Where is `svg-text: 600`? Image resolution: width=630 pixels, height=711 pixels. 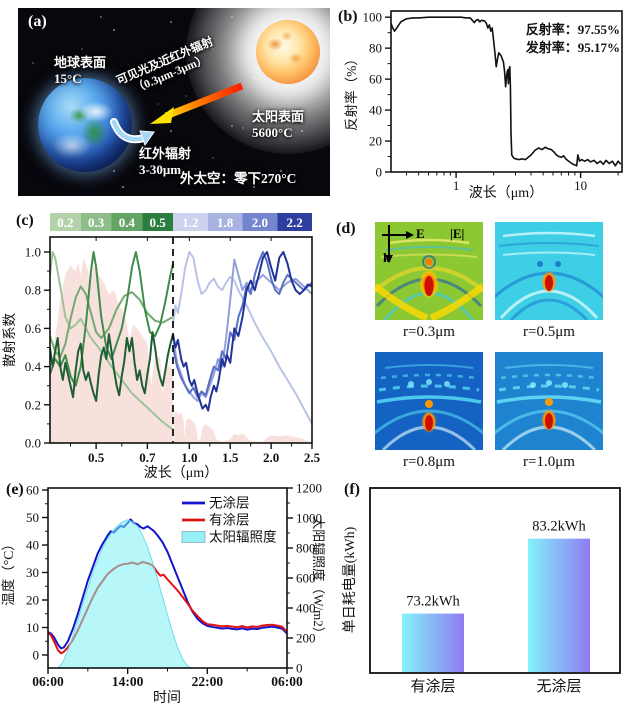 svg-text: 600 is located at coordinates (306, 578).